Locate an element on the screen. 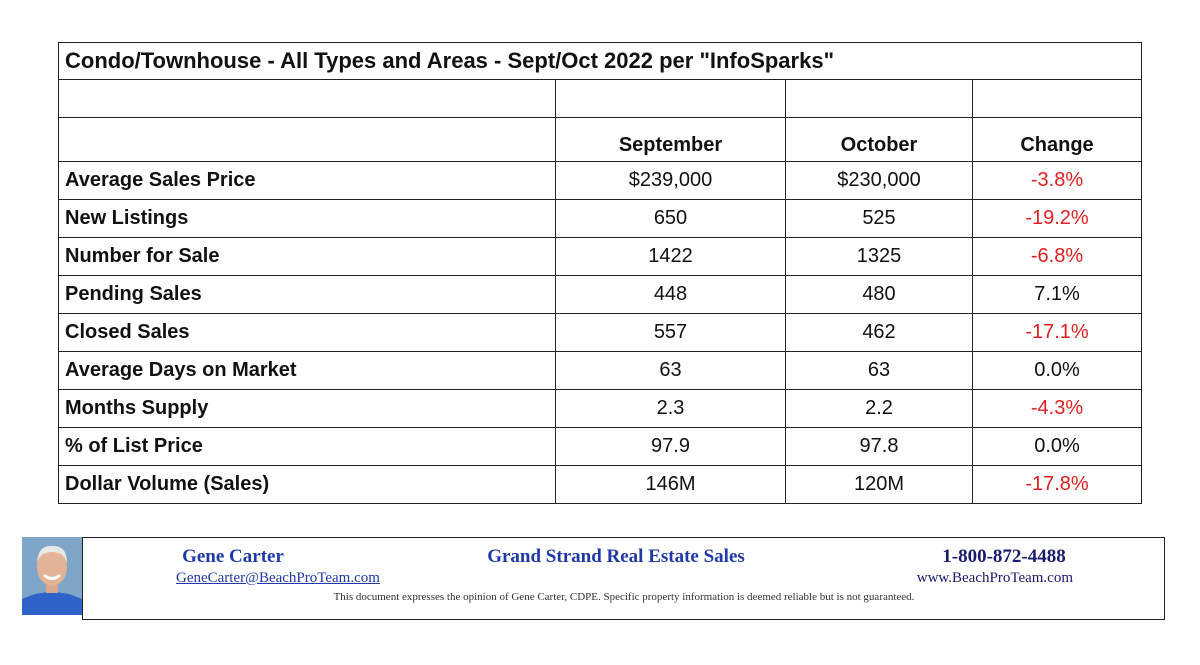 The height and width of the screenshot is (665, 1200). data-row: Average Sales Price $239,000 $230,000 -3.8% is located at coordinates (600, 180).